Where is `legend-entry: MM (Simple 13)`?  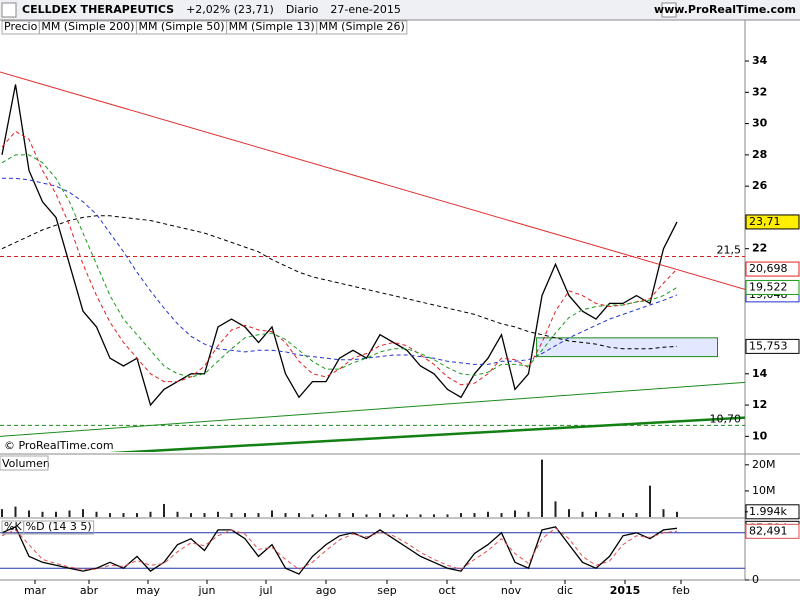 legend-entry: MM (Simple 13) is located at coordinates (272, 26).